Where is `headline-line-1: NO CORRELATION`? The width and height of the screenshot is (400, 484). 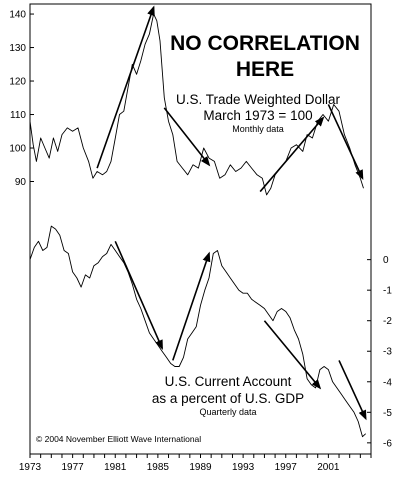 headline-line-1: NO CORRELATION is located at coordinates (265, 43).